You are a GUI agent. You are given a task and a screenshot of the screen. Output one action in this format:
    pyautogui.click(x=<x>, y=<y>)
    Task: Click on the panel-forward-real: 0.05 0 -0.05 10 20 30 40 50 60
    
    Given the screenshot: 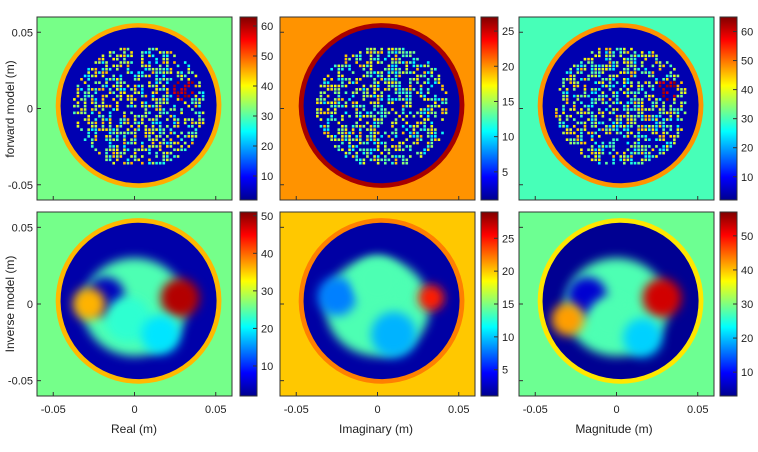 What is the action you would take?
    pyautogui.click(x=140, y=108)
    